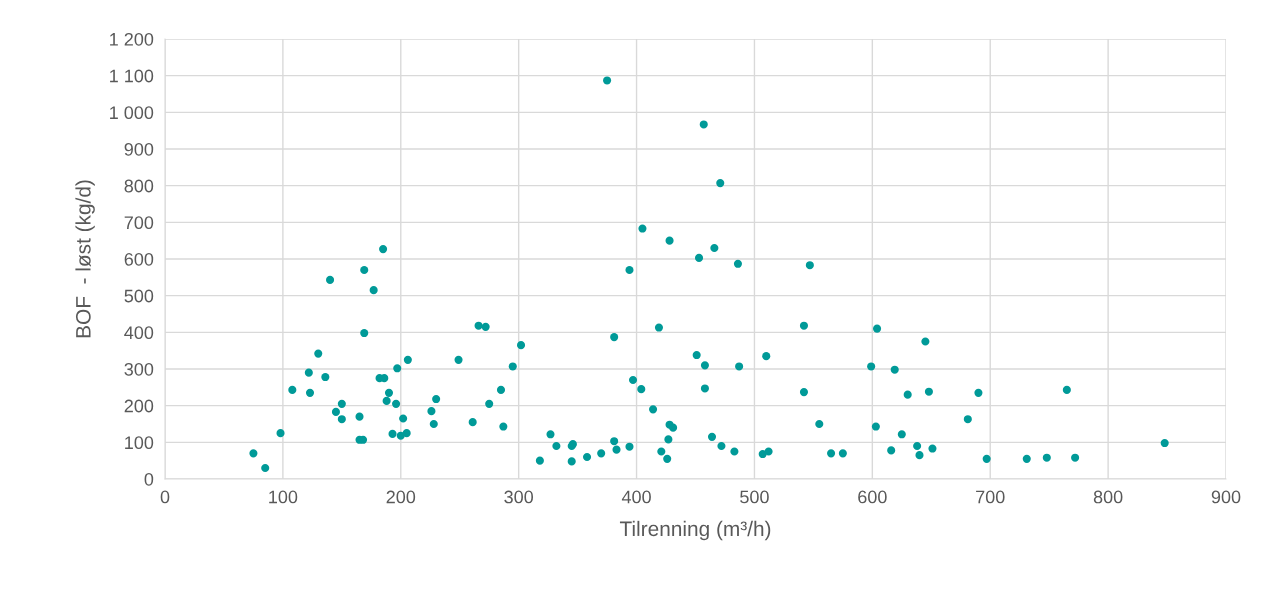 The width and height of the screenshot is (1268, 600). What do you see at coordinates (401, 497) in the screenshot?
I see `x-tick-label: 200` at bounding box center [401, 497].